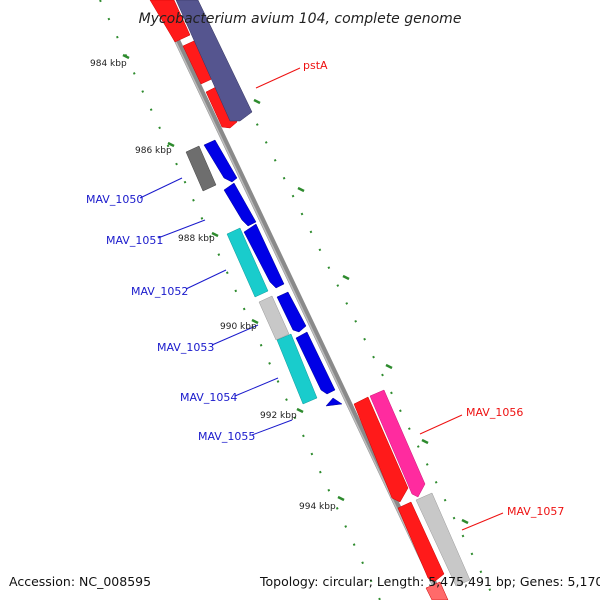 This screenshot has width=600, height=600. I want to click on gene-feature-mav1054-cyan, so click(297, 369).